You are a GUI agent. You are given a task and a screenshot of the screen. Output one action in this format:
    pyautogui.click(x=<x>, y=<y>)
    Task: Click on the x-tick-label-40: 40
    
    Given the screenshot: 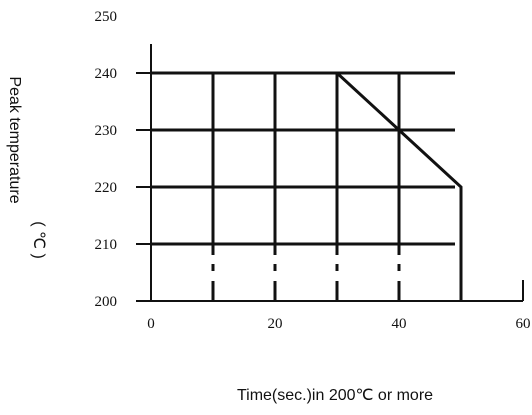 What is the action you would take?
    pyautogui.click(x=399, y=324)
    